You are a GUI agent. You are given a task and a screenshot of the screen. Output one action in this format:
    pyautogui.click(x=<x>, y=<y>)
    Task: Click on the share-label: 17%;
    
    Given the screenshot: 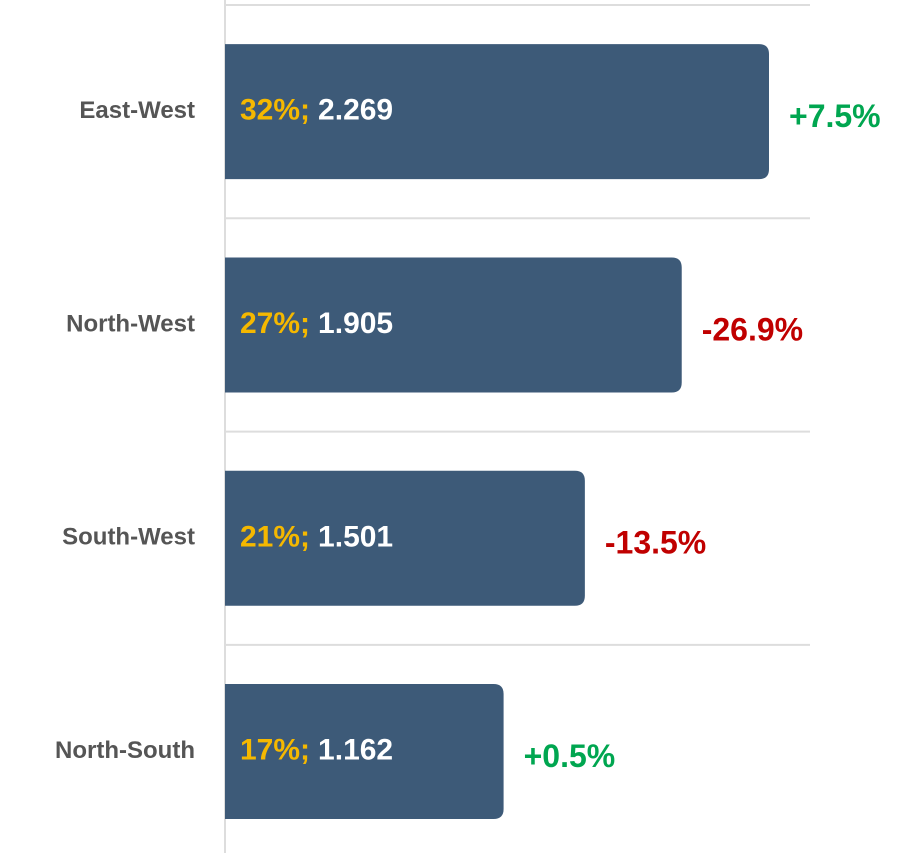 What is the action you would take?
    pyautogui.click(x=275, y=749)
    